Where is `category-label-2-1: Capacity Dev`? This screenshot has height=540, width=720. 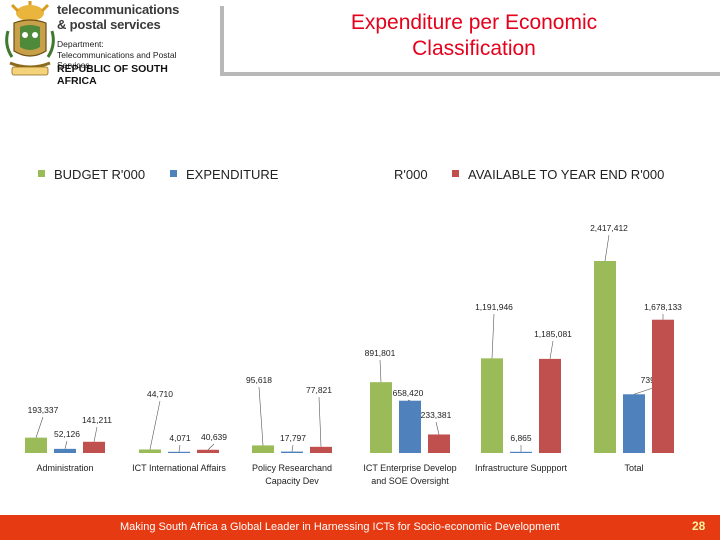 category-label-2-1: Capacity Dev is located at coordinates (292, 481).